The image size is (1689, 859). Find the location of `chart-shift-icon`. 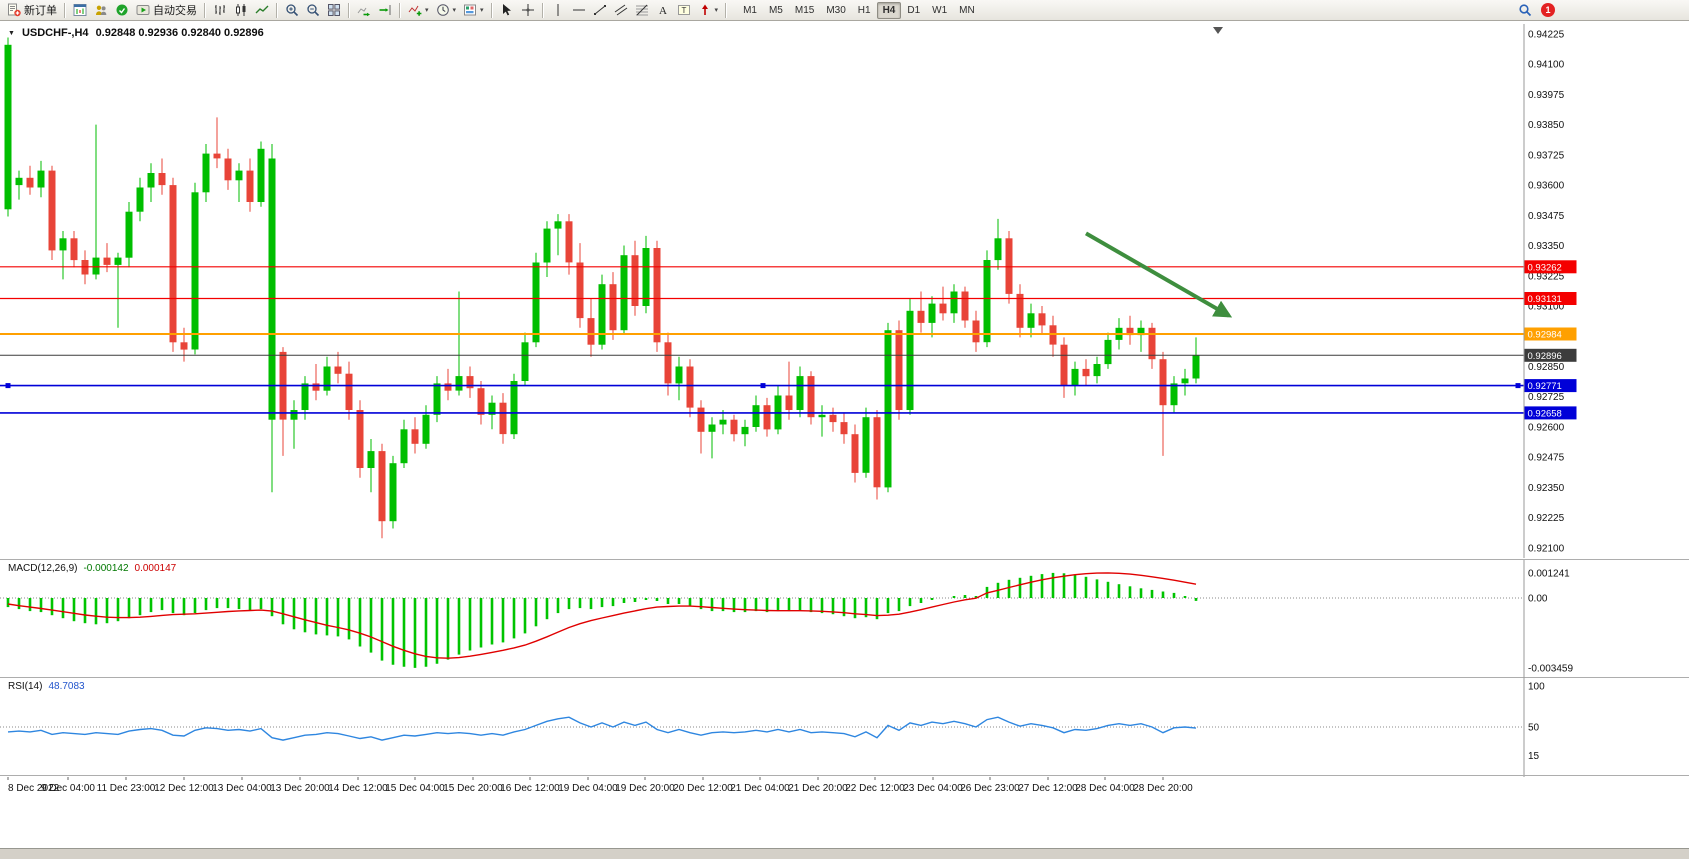

chart-shift-icon is located at coordinates (385, 10).